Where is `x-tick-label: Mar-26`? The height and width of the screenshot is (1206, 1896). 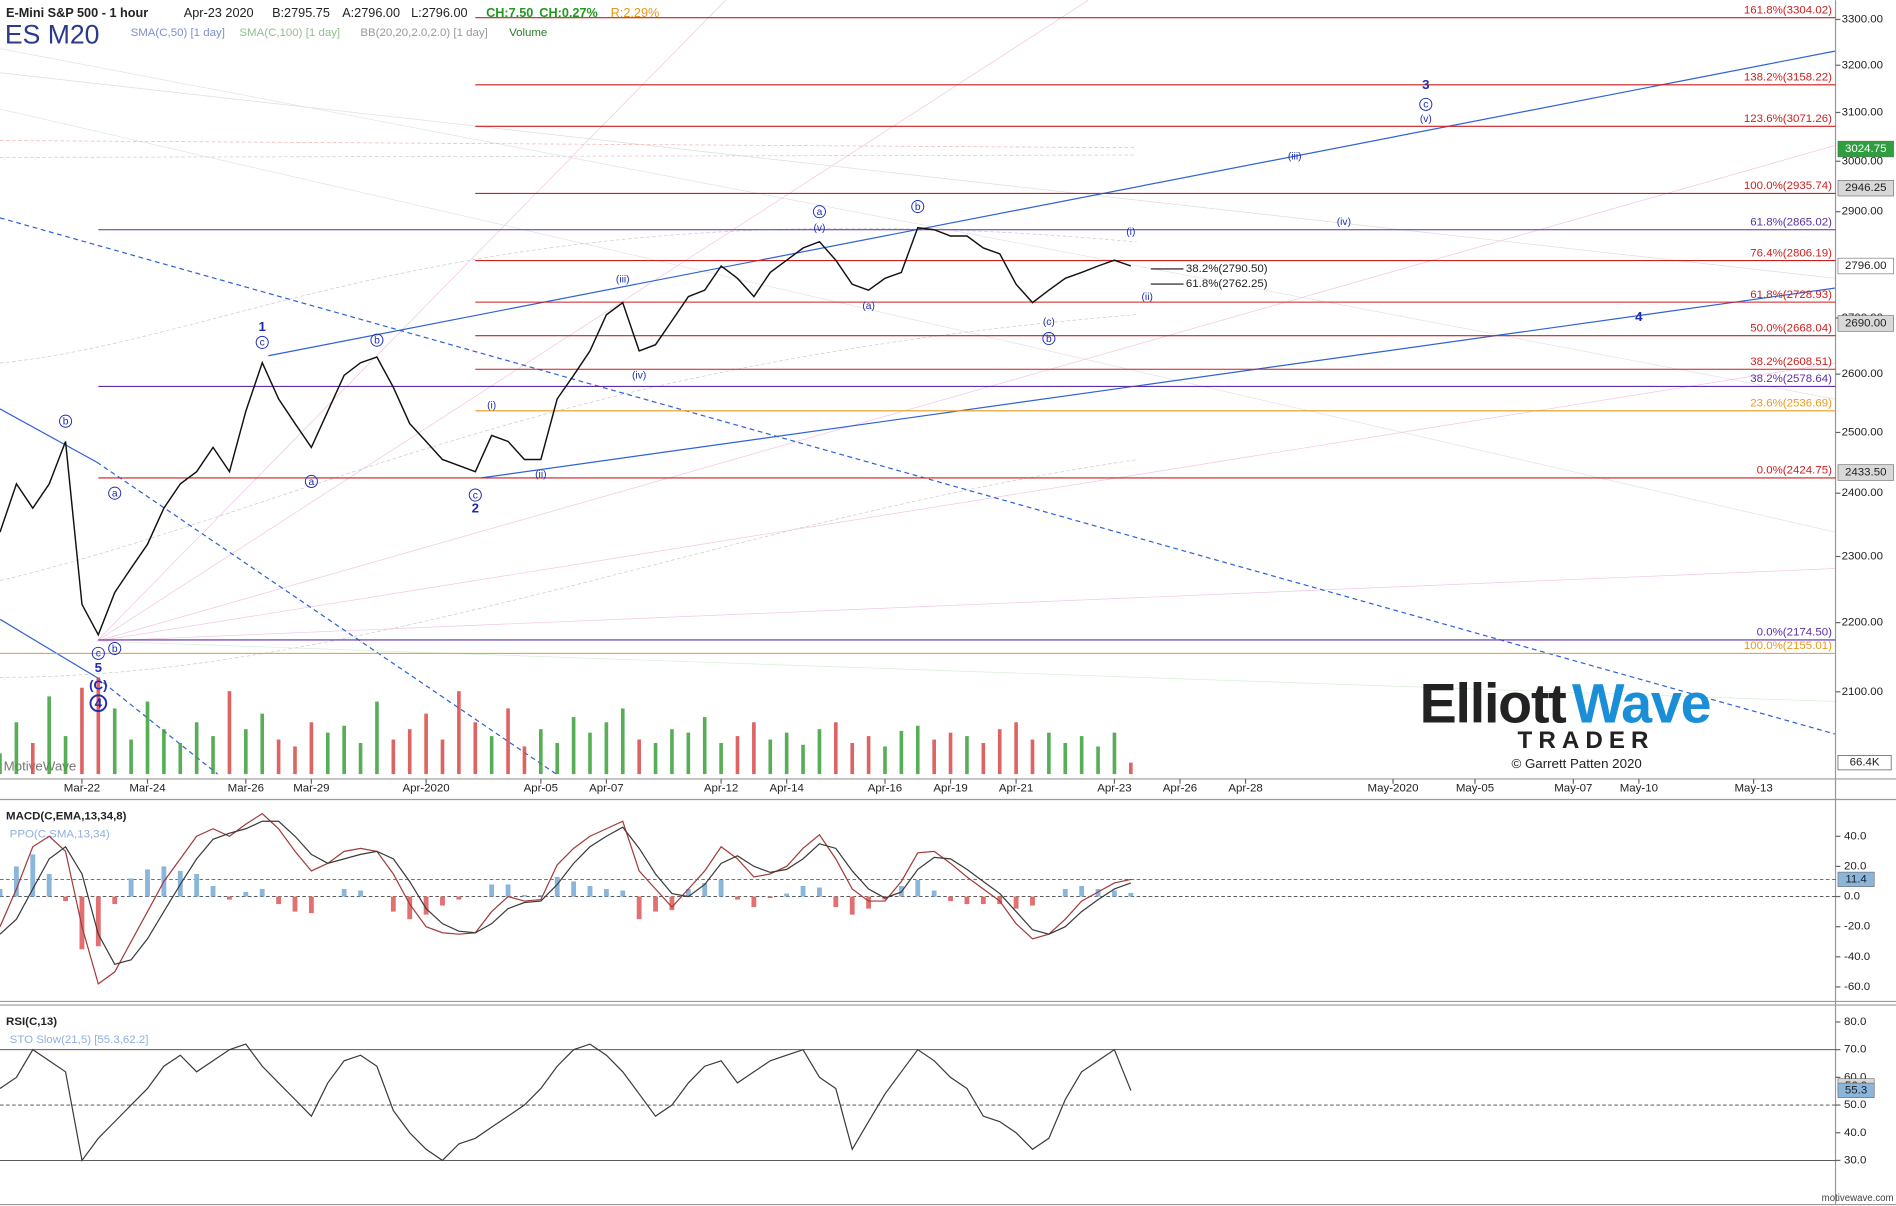
x-tick-label: Mar-26 is located at coordinates (246, 789).